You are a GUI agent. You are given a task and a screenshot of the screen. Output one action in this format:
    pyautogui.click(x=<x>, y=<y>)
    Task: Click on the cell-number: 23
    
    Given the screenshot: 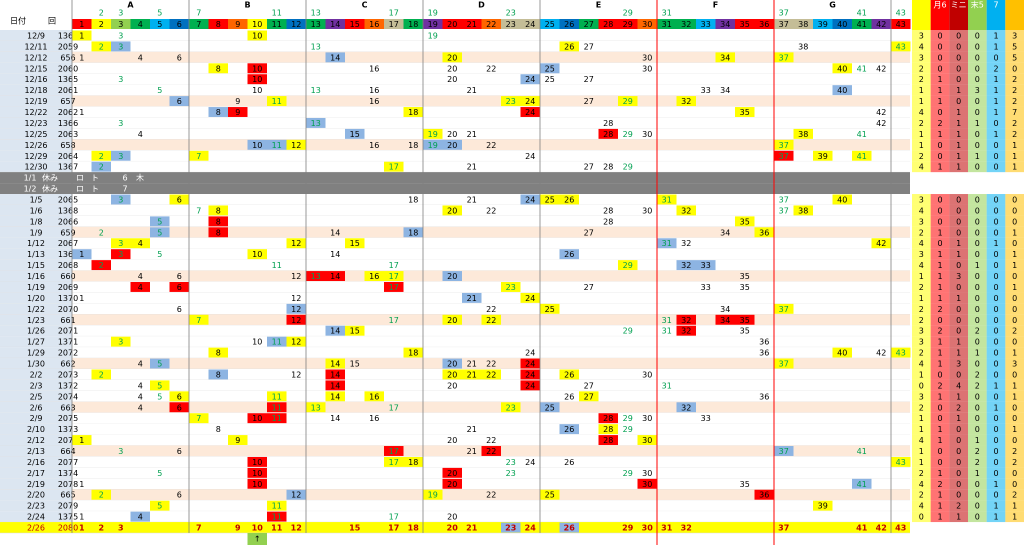 What is the action you would take?
    pyautogui.click(x=511, y=407)
    